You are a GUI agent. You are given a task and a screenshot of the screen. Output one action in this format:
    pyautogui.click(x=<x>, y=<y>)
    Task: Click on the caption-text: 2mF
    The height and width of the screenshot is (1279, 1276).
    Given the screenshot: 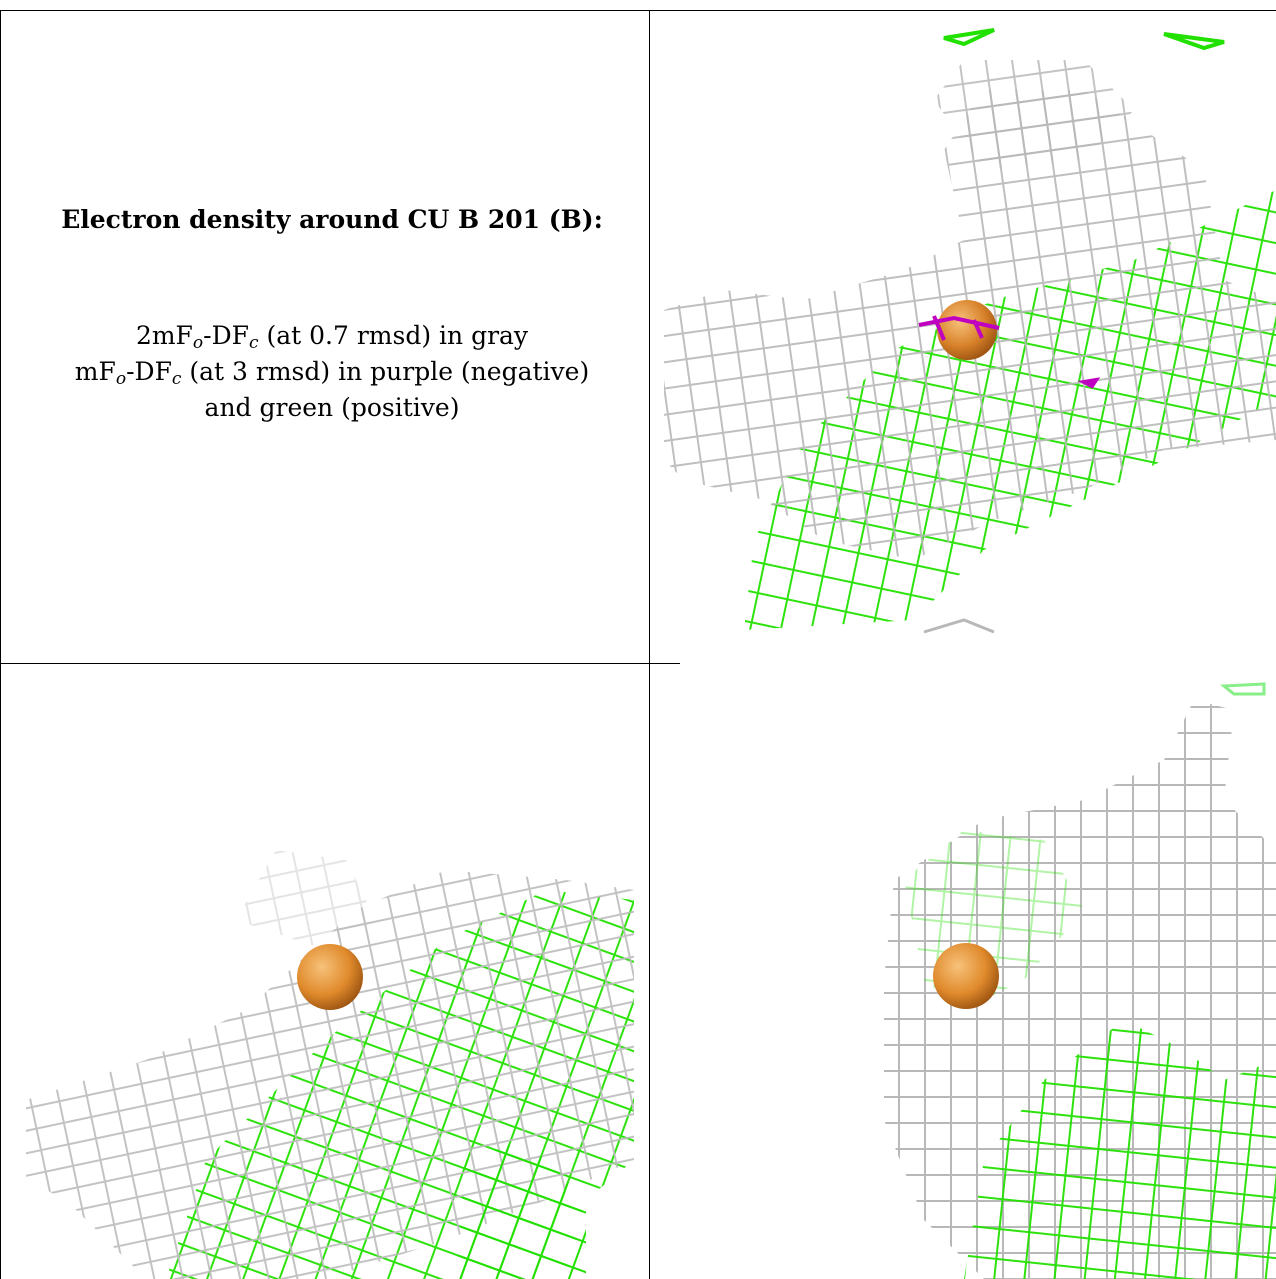 What is the action you would take?
    pyautogui.click(x=164, y=335)
    